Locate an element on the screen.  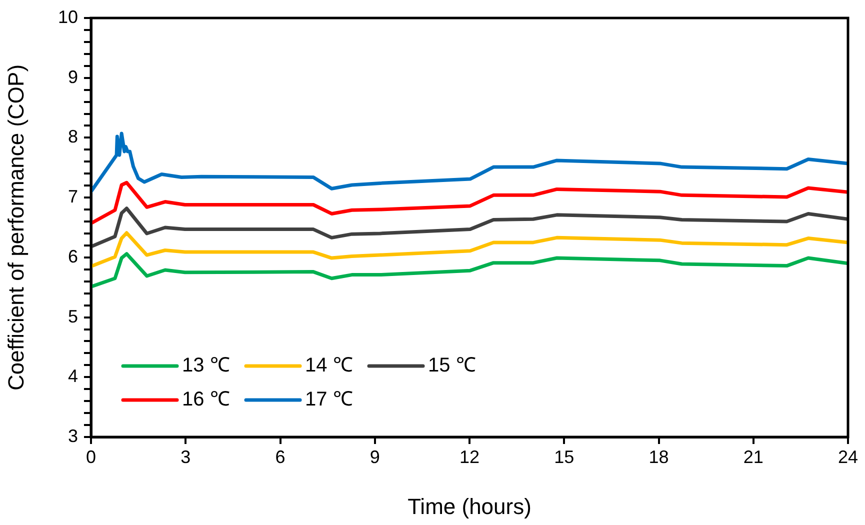
y-axis-title: Coefficient of performance (COP) is located at coordinates (15, 227).